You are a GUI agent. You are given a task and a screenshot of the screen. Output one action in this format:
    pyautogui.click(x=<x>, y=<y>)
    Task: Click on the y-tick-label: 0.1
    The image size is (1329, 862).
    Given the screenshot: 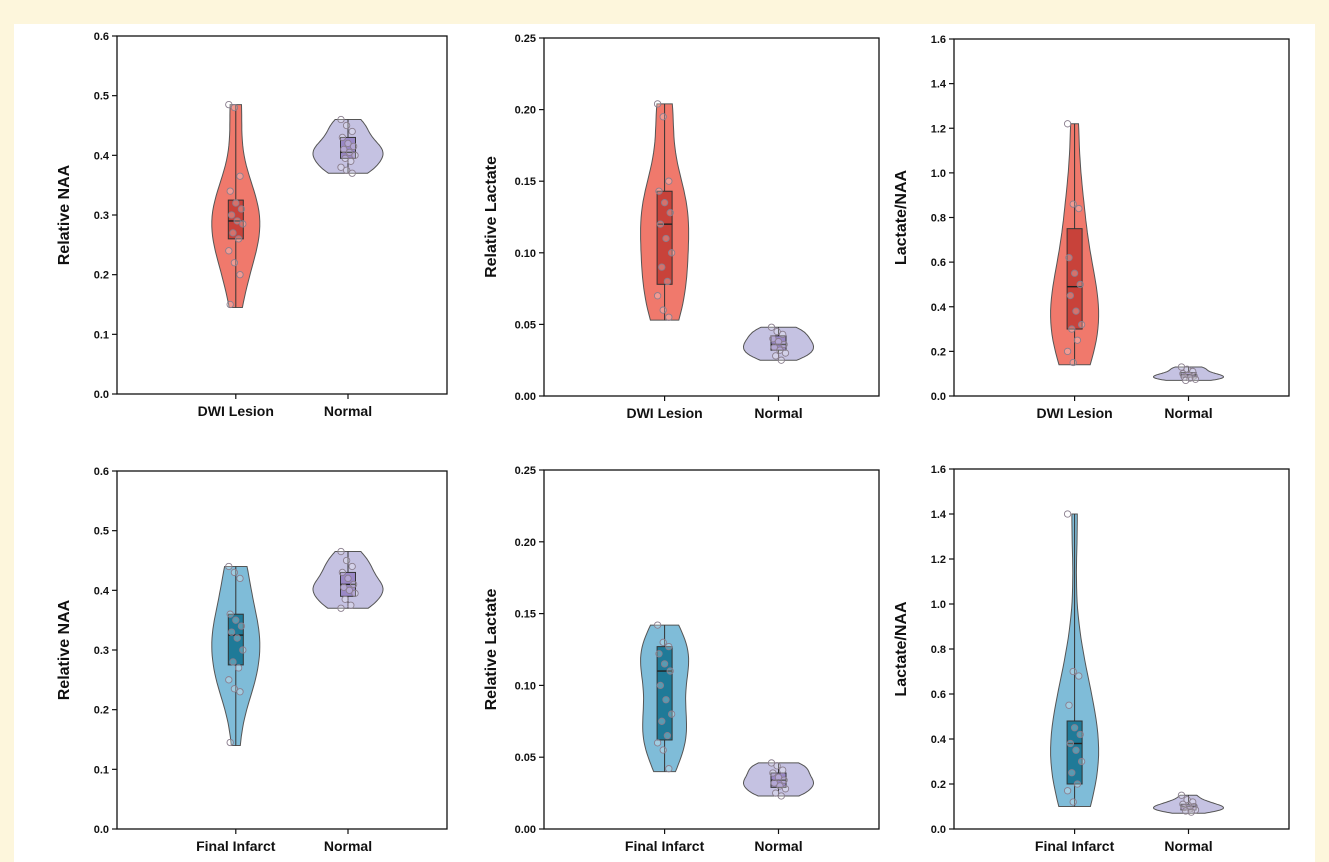 What is the action you would take?
    pyautogui.click(x=101, y=335)
    